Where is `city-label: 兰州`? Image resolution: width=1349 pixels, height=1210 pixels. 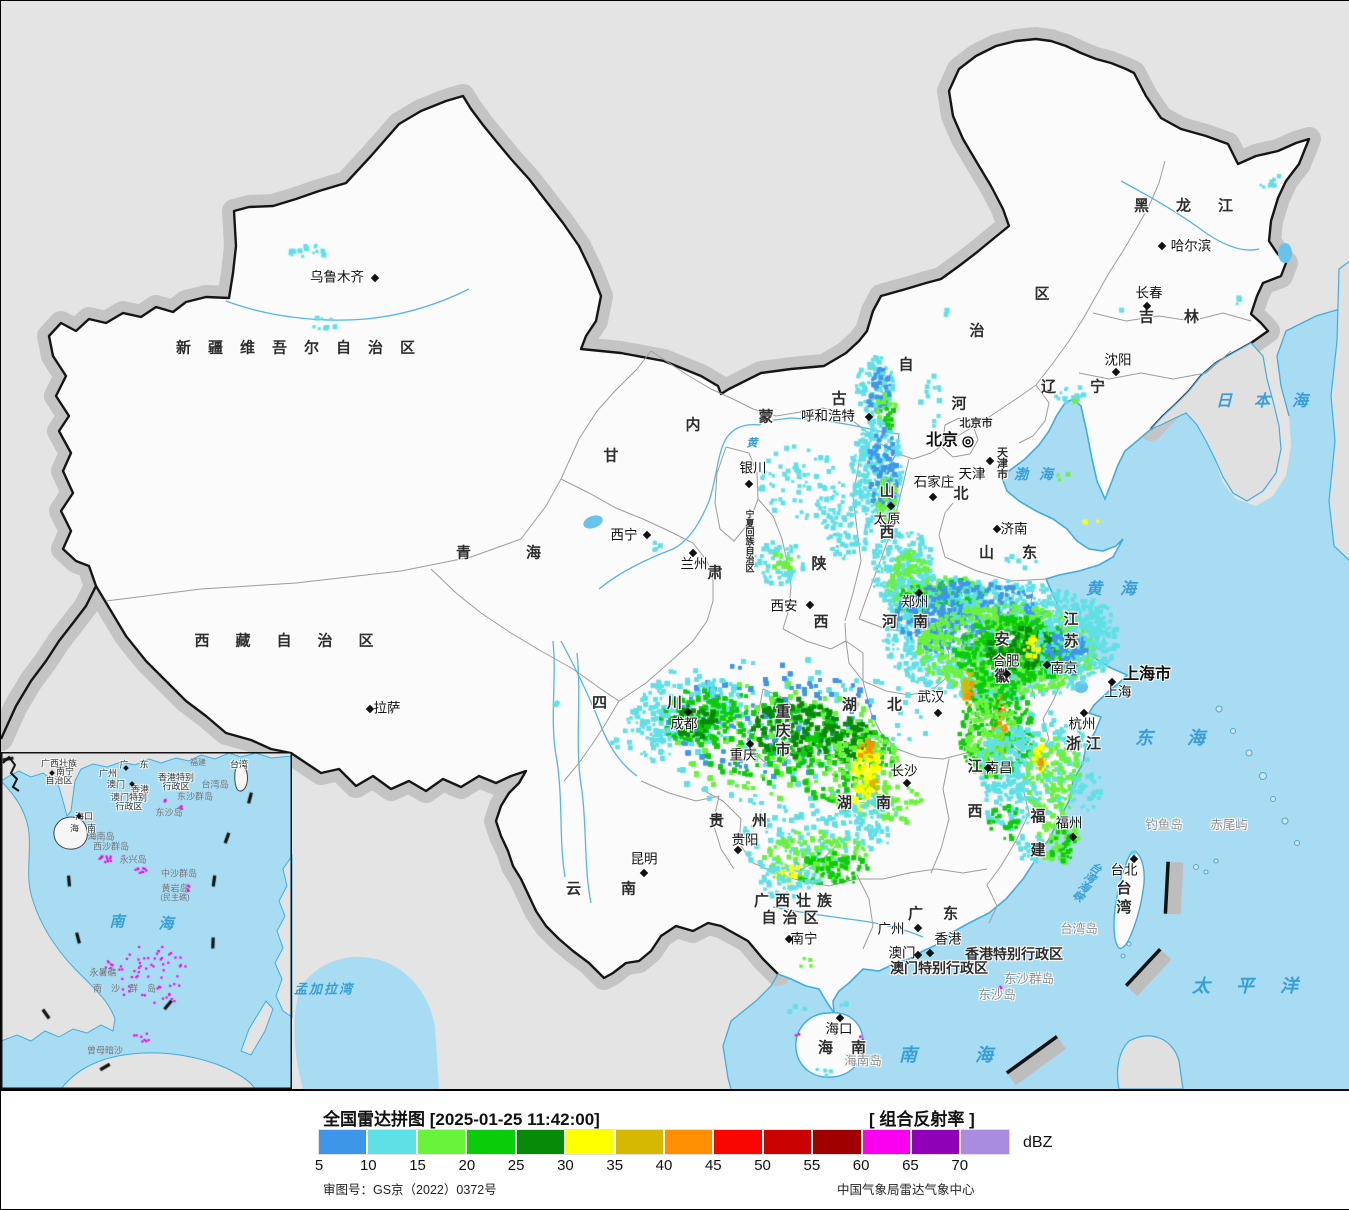
city-label: 兰州 is located at coordinates (694, 564).